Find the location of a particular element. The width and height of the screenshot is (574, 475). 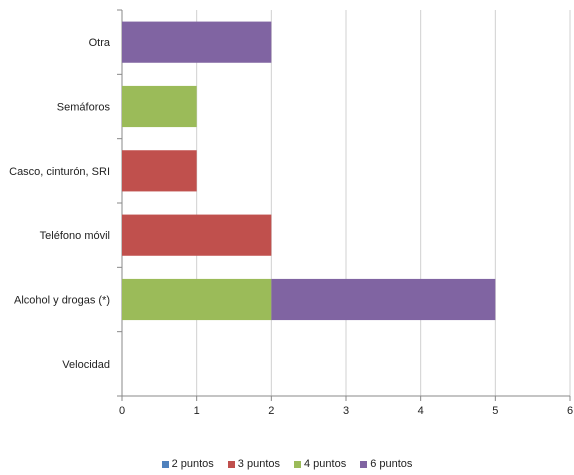

y-tick-label: Velocidad is located at coordinates (86, 365).